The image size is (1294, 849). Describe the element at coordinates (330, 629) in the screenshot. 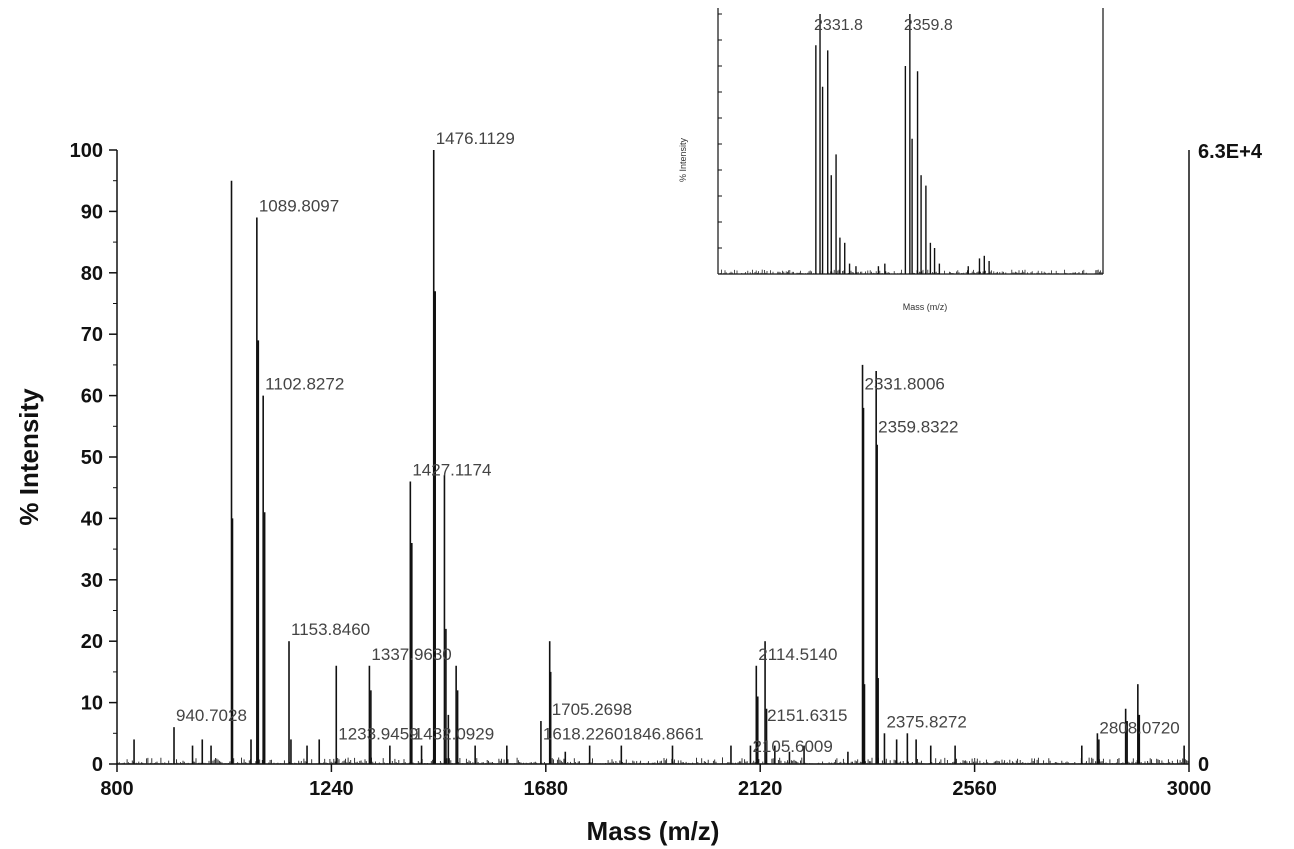

I see `main-peak-annotation: 1153.8460` at that location.